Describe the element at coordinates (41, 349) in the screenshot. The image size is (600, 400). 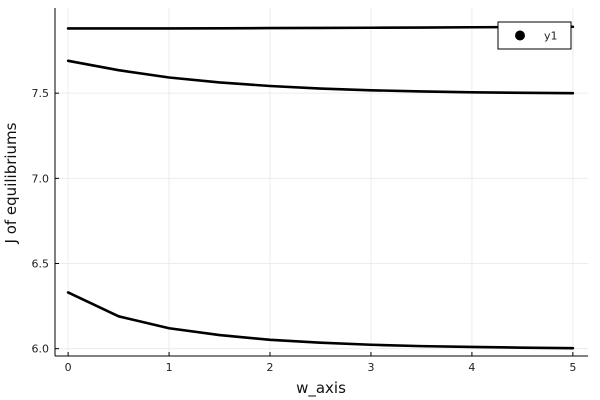
I see `y-tick-label: 6.0` at that location.